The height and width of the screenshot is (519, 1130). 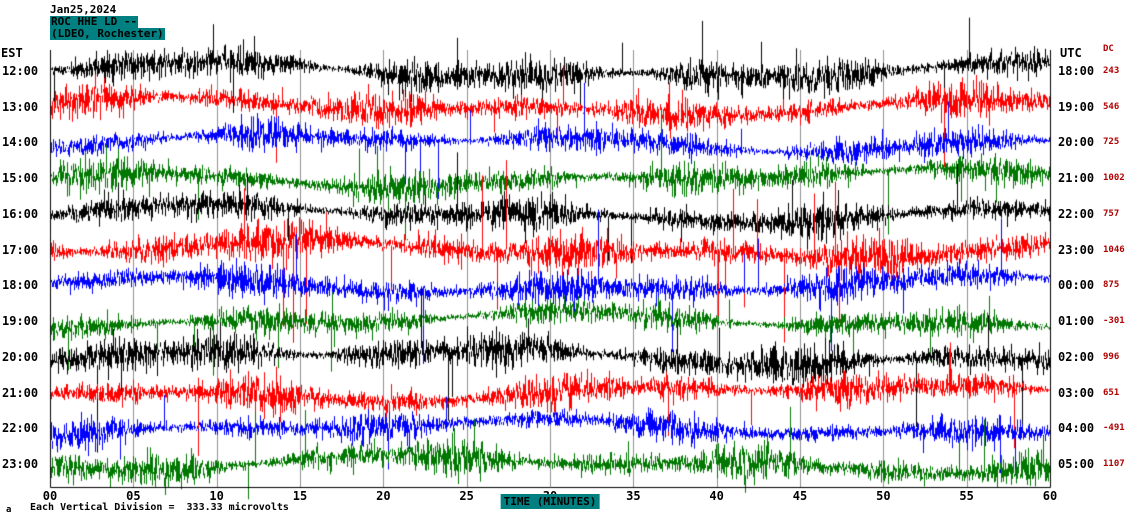 What do you see at coordinates (20, 392) in the screenshot?
I see `est-hour-label: 21:00` at bounding box center [20, 392].